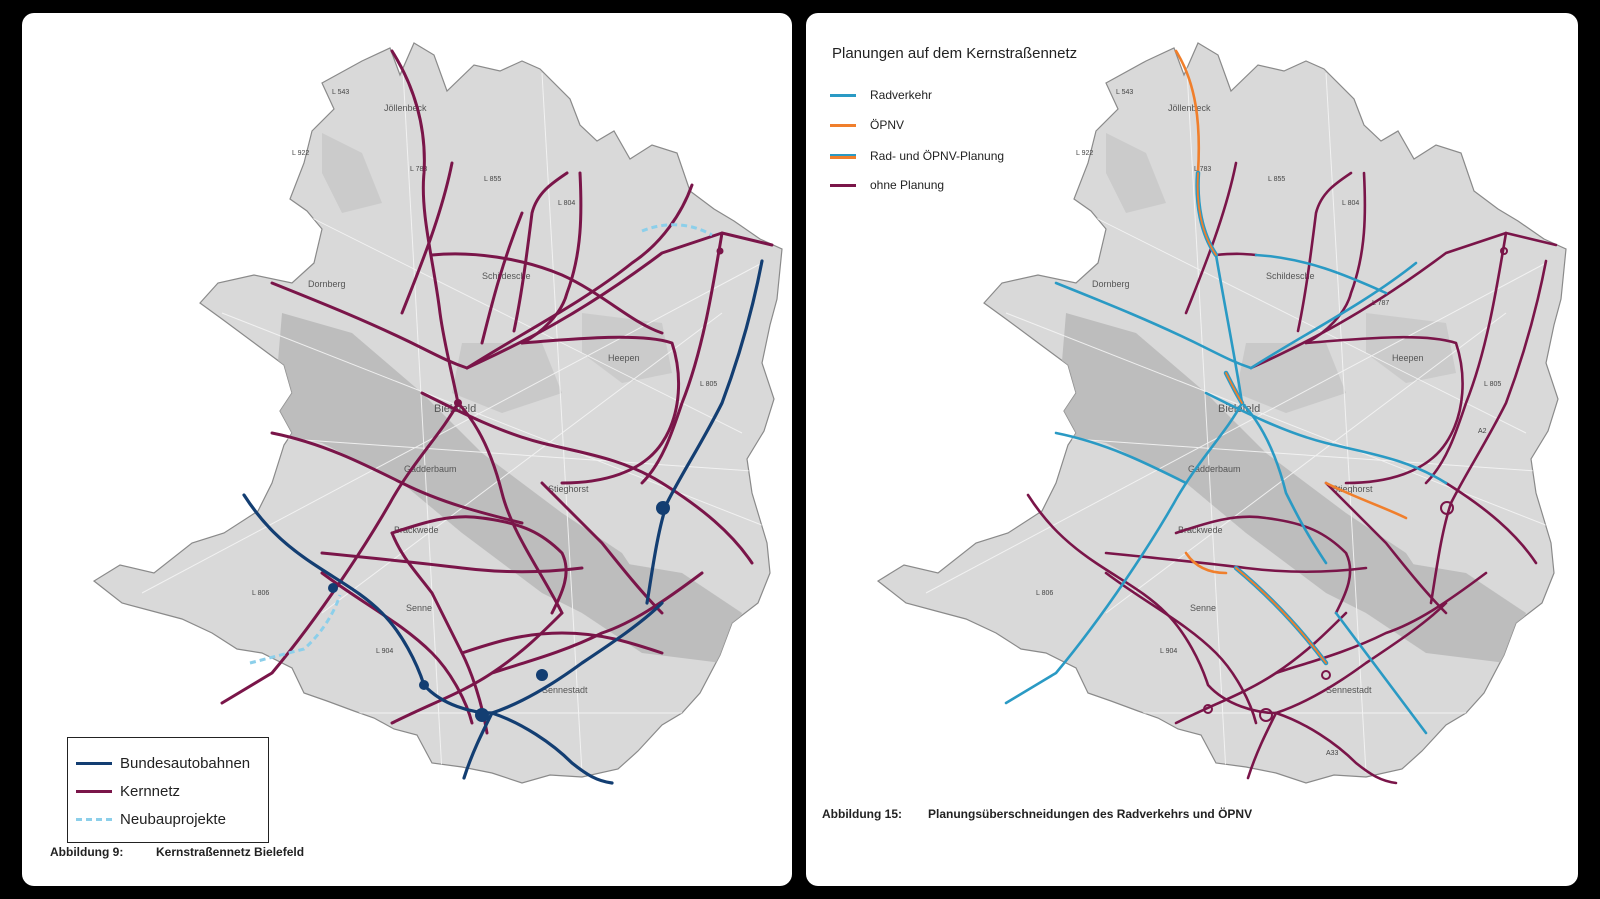 Image resolution: width=1600 pixels, height=899 pixels. I want to click on radverkehr-planning, so click(1226, 494).